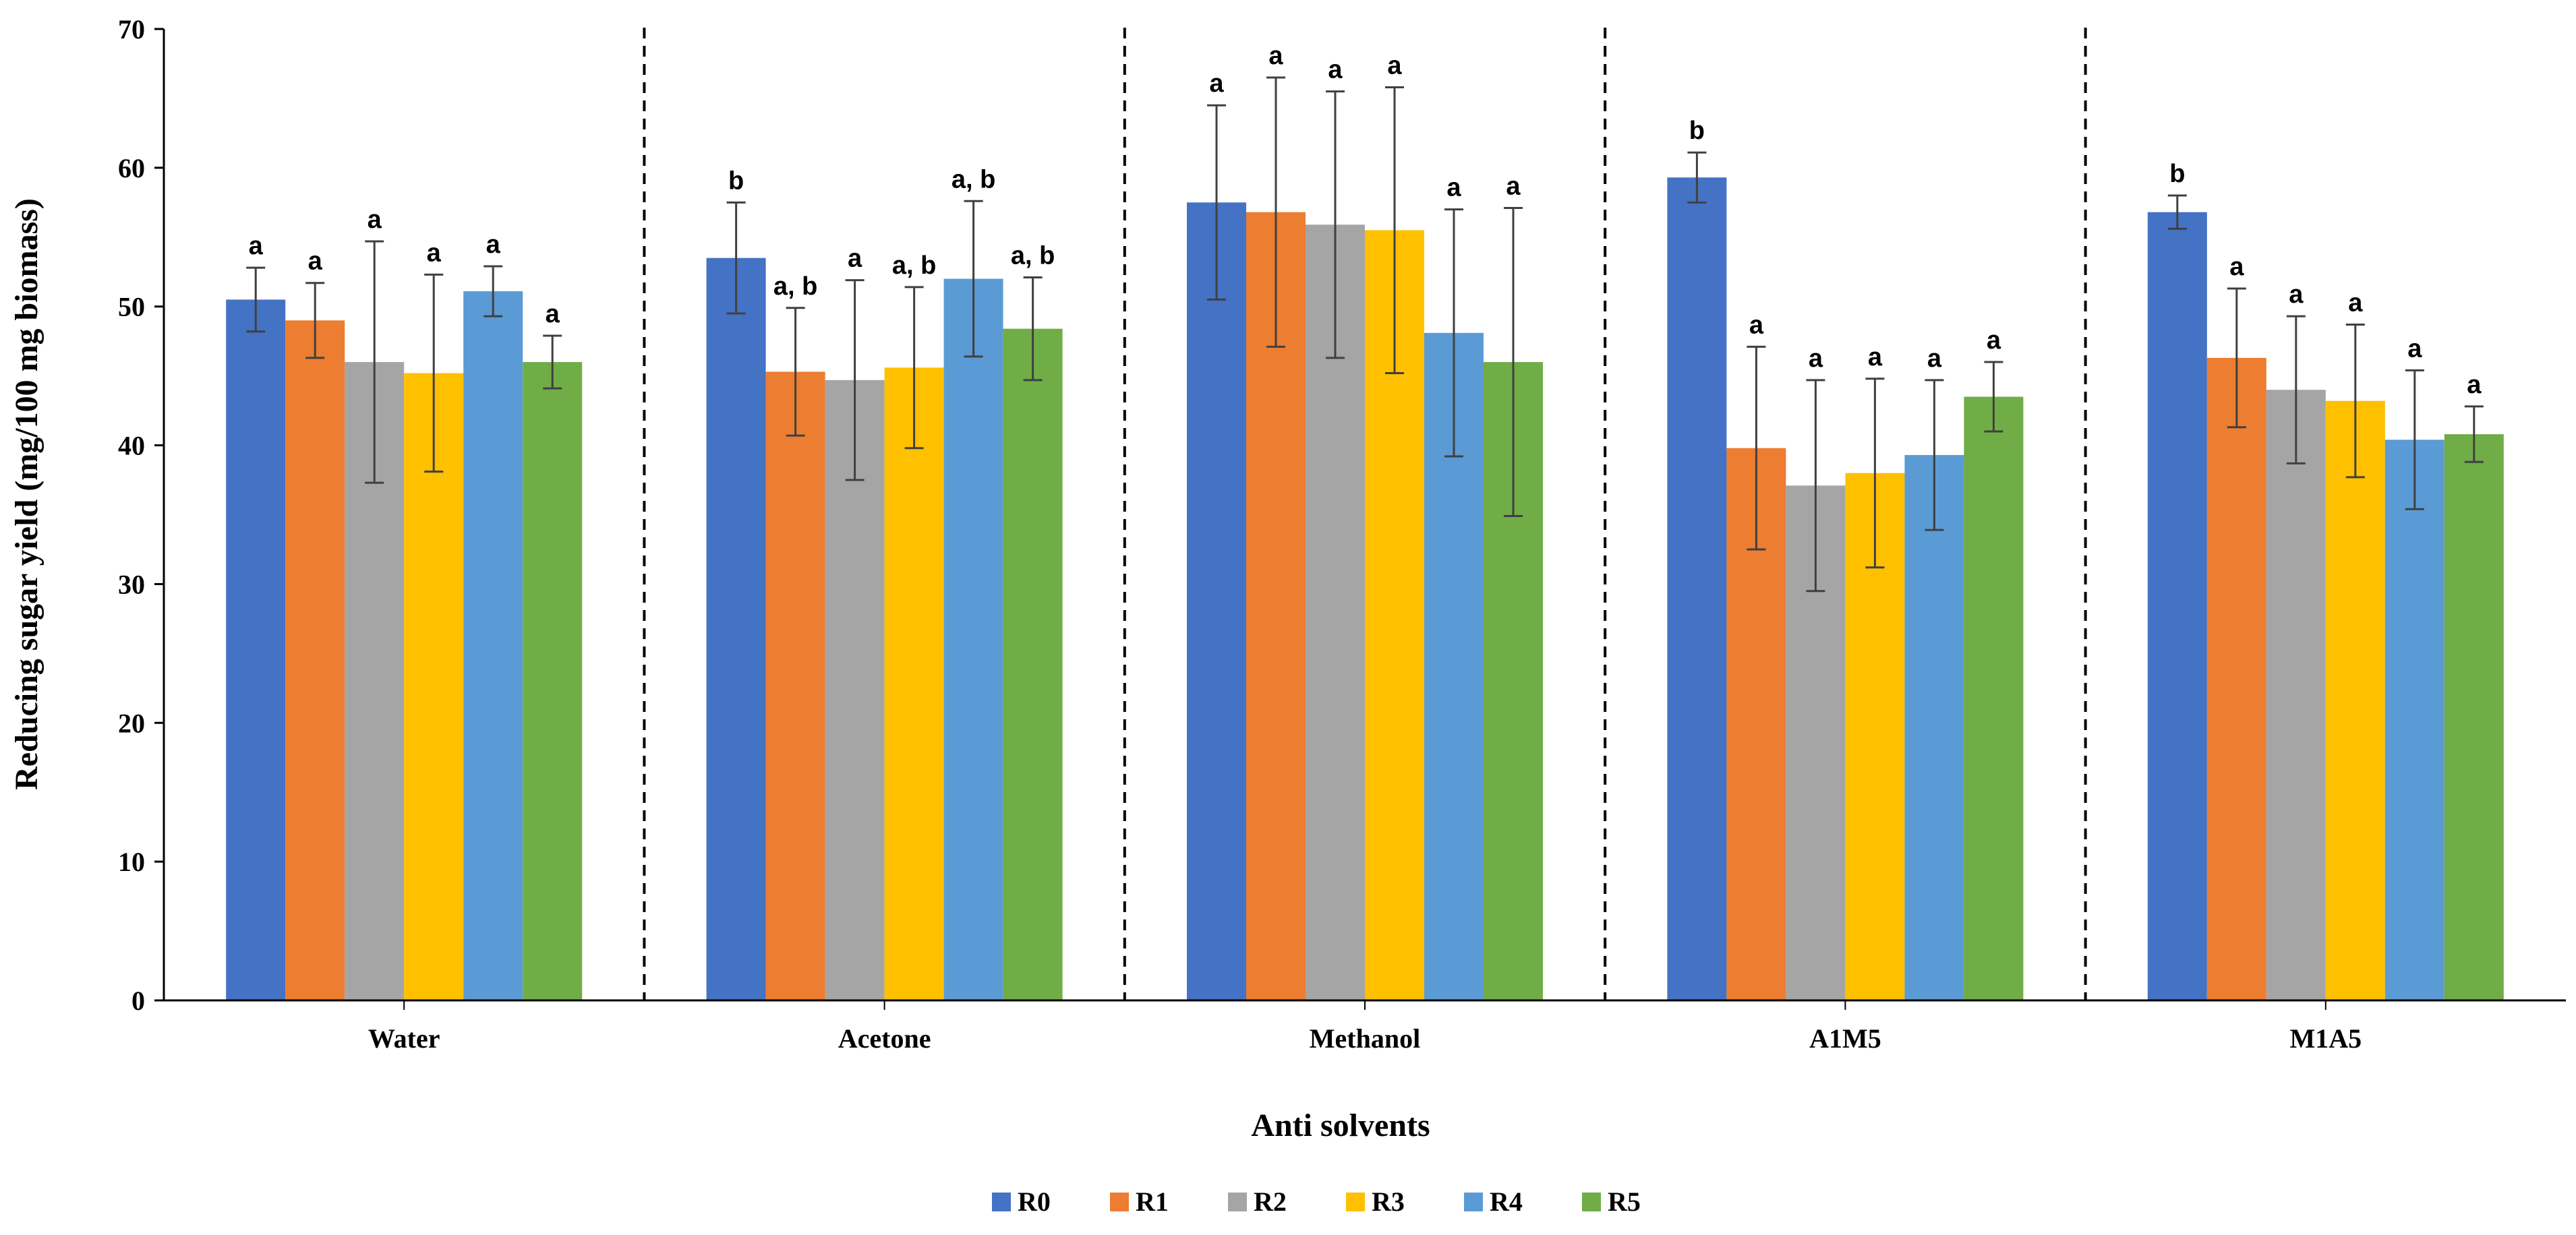 This screenshot has height=1235, width=2576. Describe the element at coordinates (914, 683) in the screenshot. I see `bar-r3-acetone` at that location.